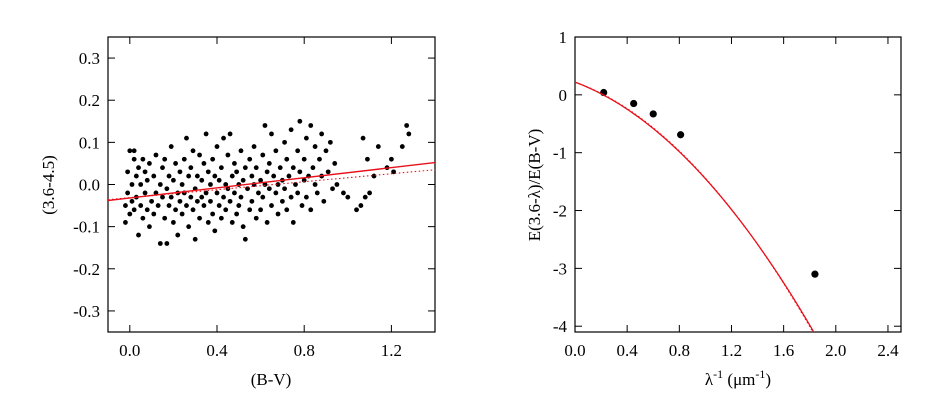 This screenshot has height=402, width=937. What do you see at coordinates (89, 100) in the screenshot?
I see `y-tick-label: 0.2` at bounding box center [89, 100].